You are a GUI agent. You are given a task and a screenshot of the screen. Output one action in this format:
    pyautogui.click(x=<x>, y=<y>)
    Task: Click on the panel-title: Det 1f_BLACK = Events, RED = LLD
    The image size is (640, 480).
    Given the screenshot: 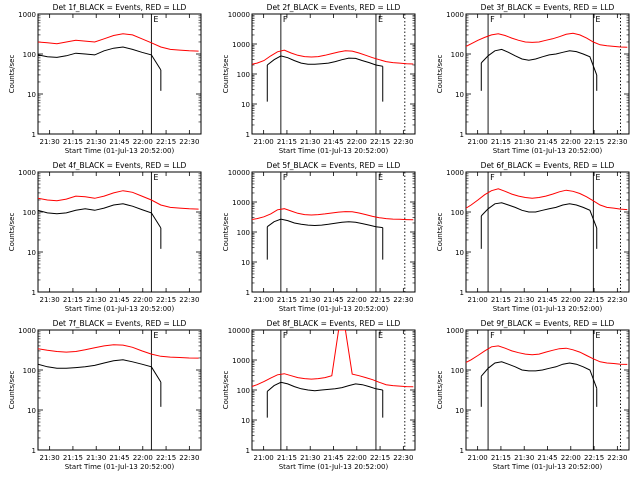 What is the action you would take?
    pyautogui.click(x=120, y=7)
    